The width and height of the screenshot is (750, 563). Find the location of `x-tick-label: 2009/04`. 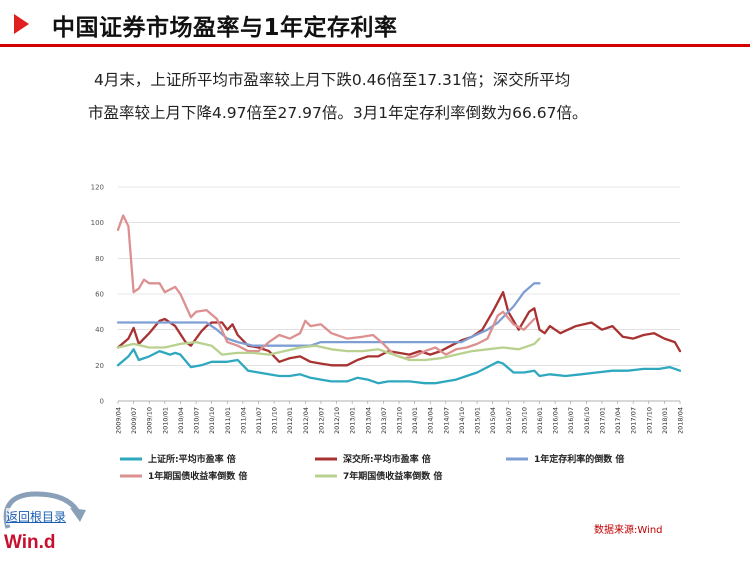

x-tick-label: 2009/04 is located at coordinates (119, 420).